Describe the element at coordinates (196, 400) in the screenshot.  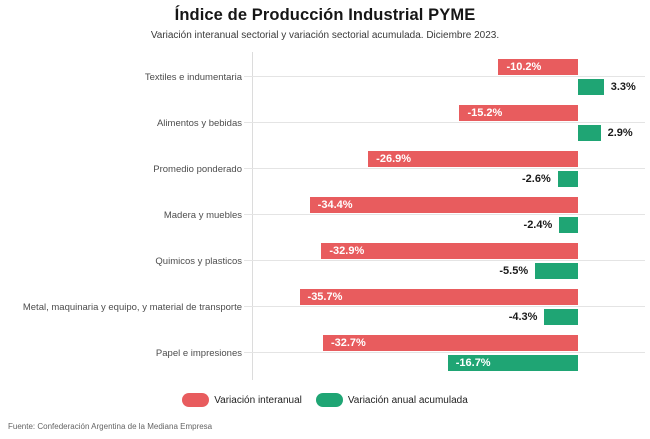
I see `legend-swatch-interanual-red` at that location.